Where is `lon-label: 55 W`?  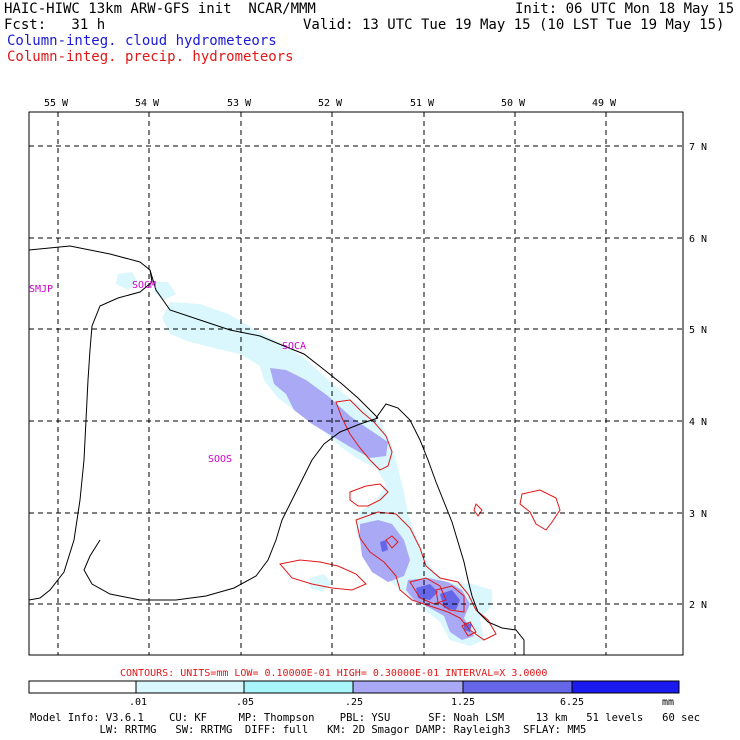 lon-label: 55 W is located at coordinates (56, 103).